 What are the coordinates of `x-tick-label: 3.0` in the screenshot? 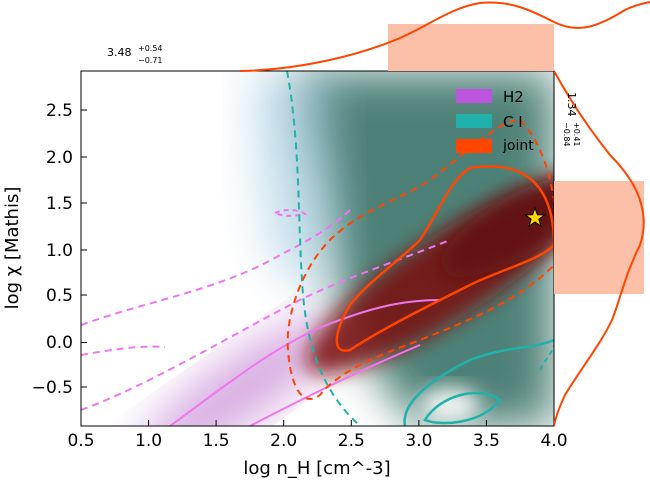 It's located at (418, 441).